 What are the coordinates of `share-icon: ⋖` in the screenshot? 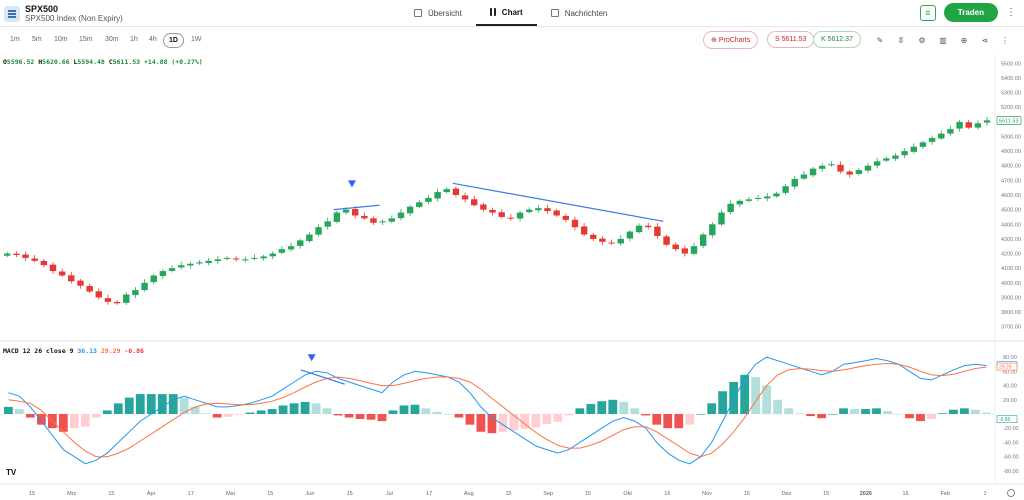 It's located at (985, 40).